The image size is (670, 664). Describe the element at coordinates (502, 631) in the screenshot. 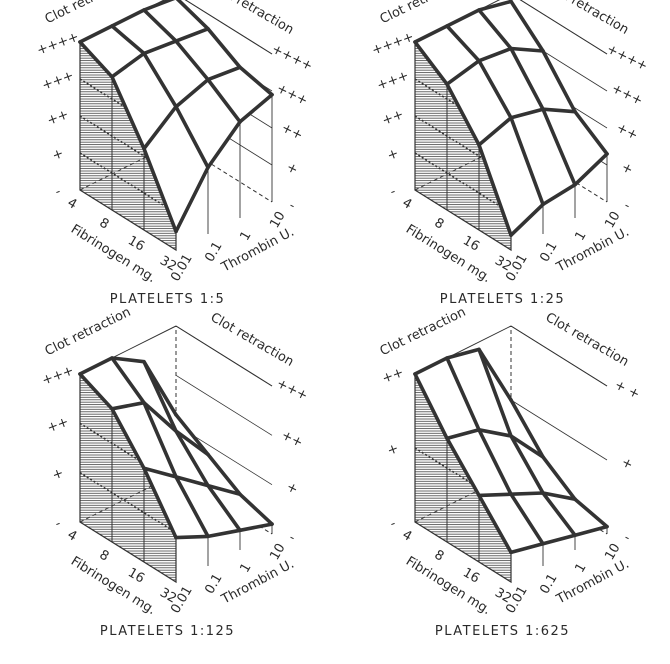

I see `chart-caption: PLATELETS 1:625` at that location.